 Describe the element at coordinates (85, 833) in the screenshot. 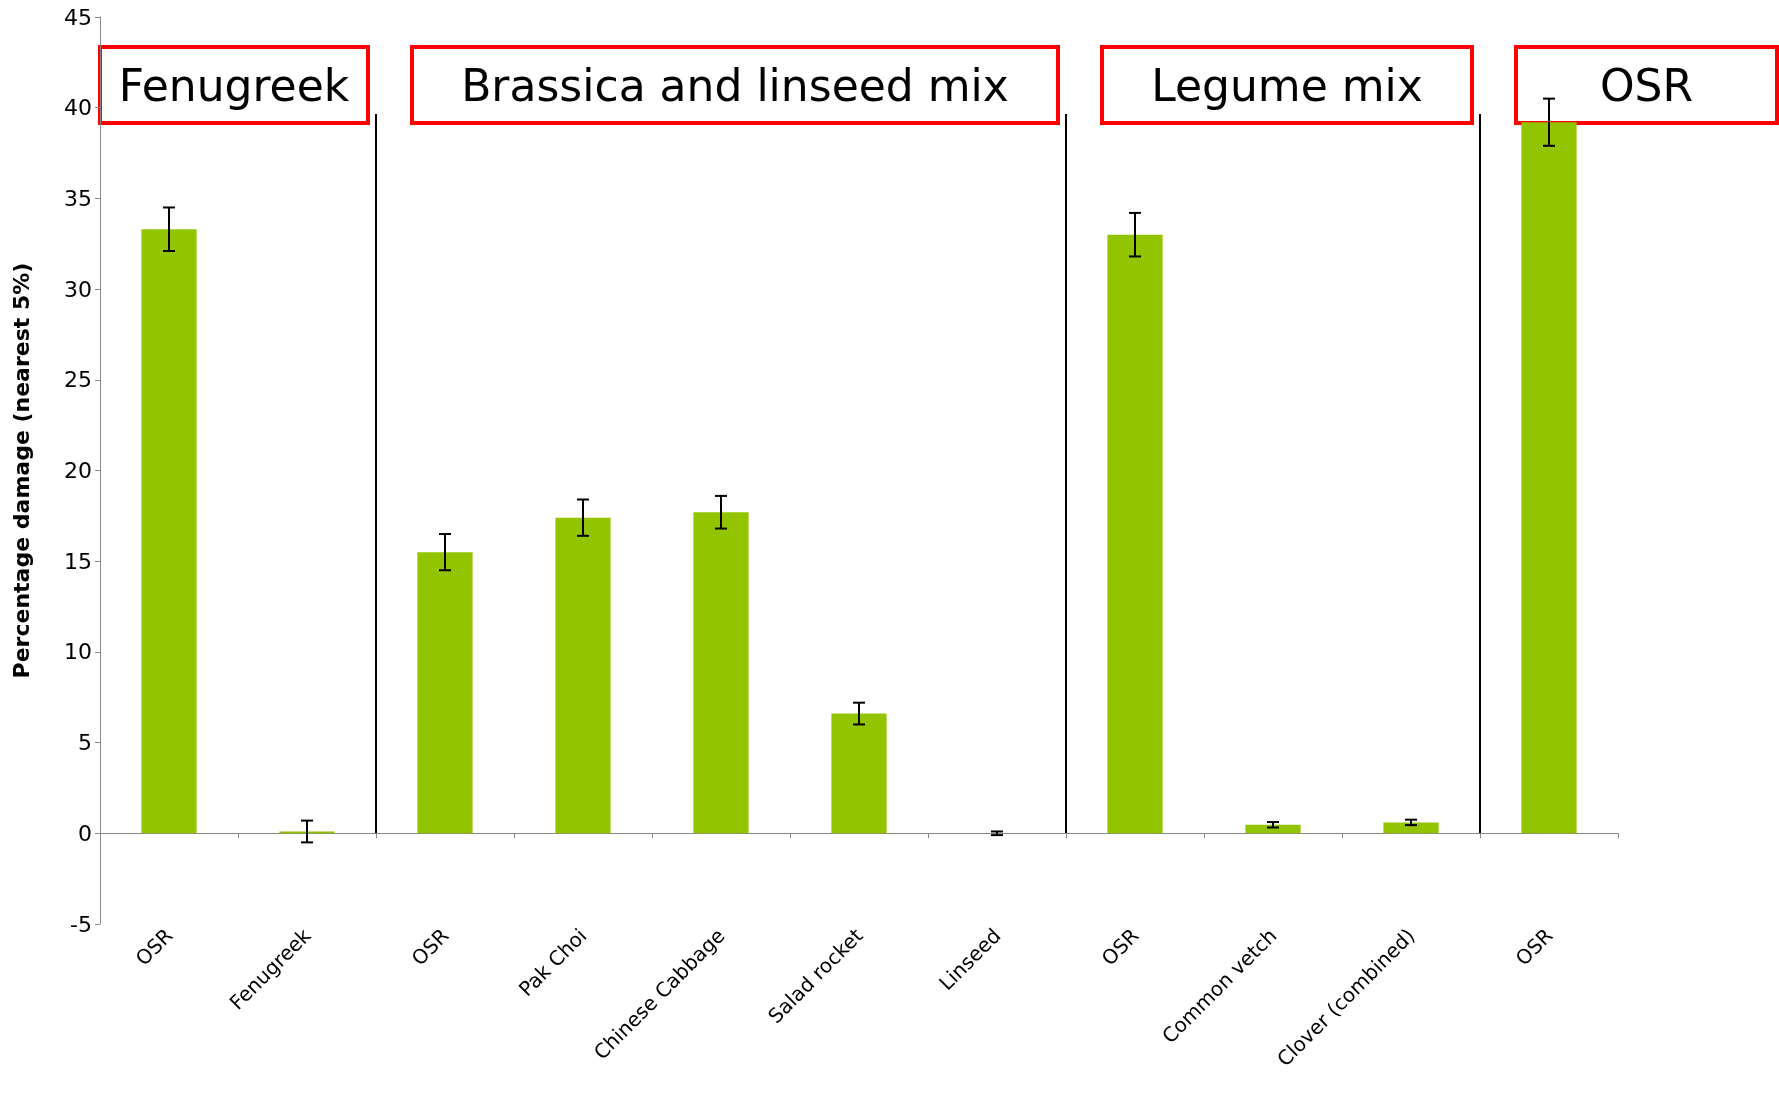

I see `y-tick-label: 0` at that location.